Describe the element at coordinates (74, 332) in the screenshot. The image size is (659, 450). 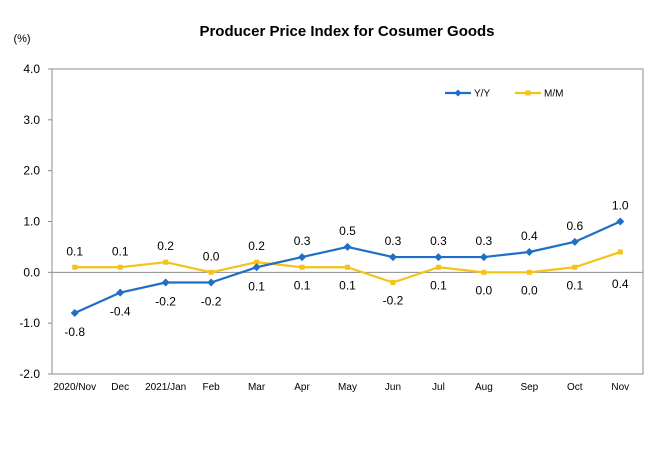
I see `data-label-yy: -0.8` at that location.